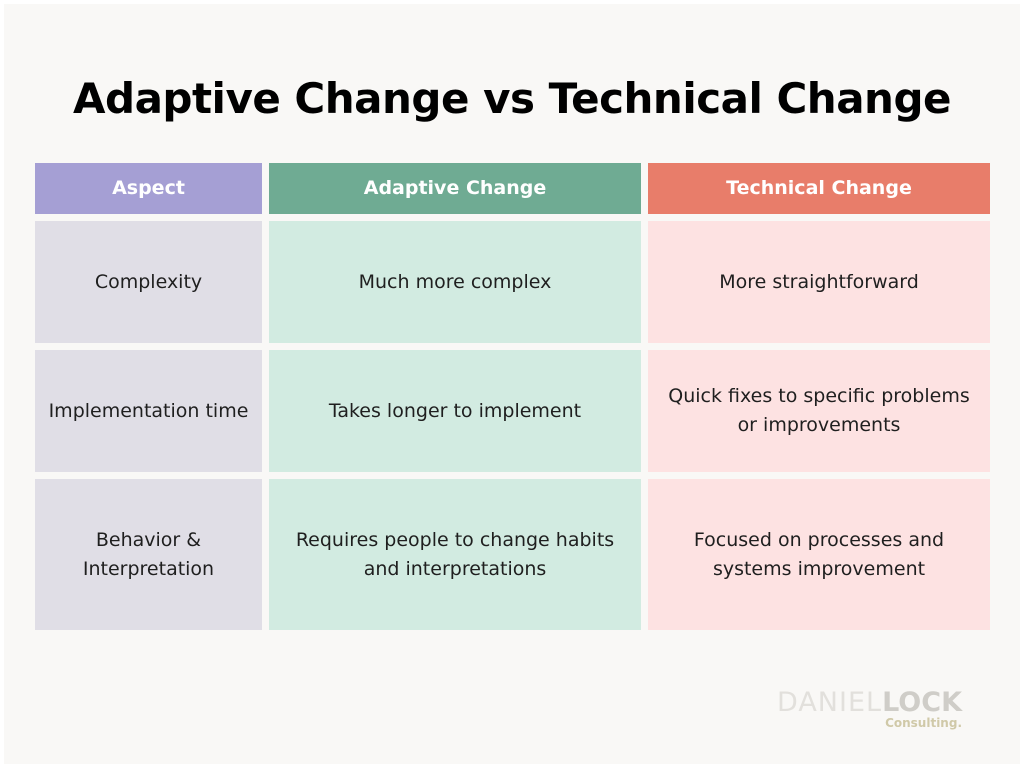  I want to click on header-adaptive-change: Adaptive Change, so click(455, 188).